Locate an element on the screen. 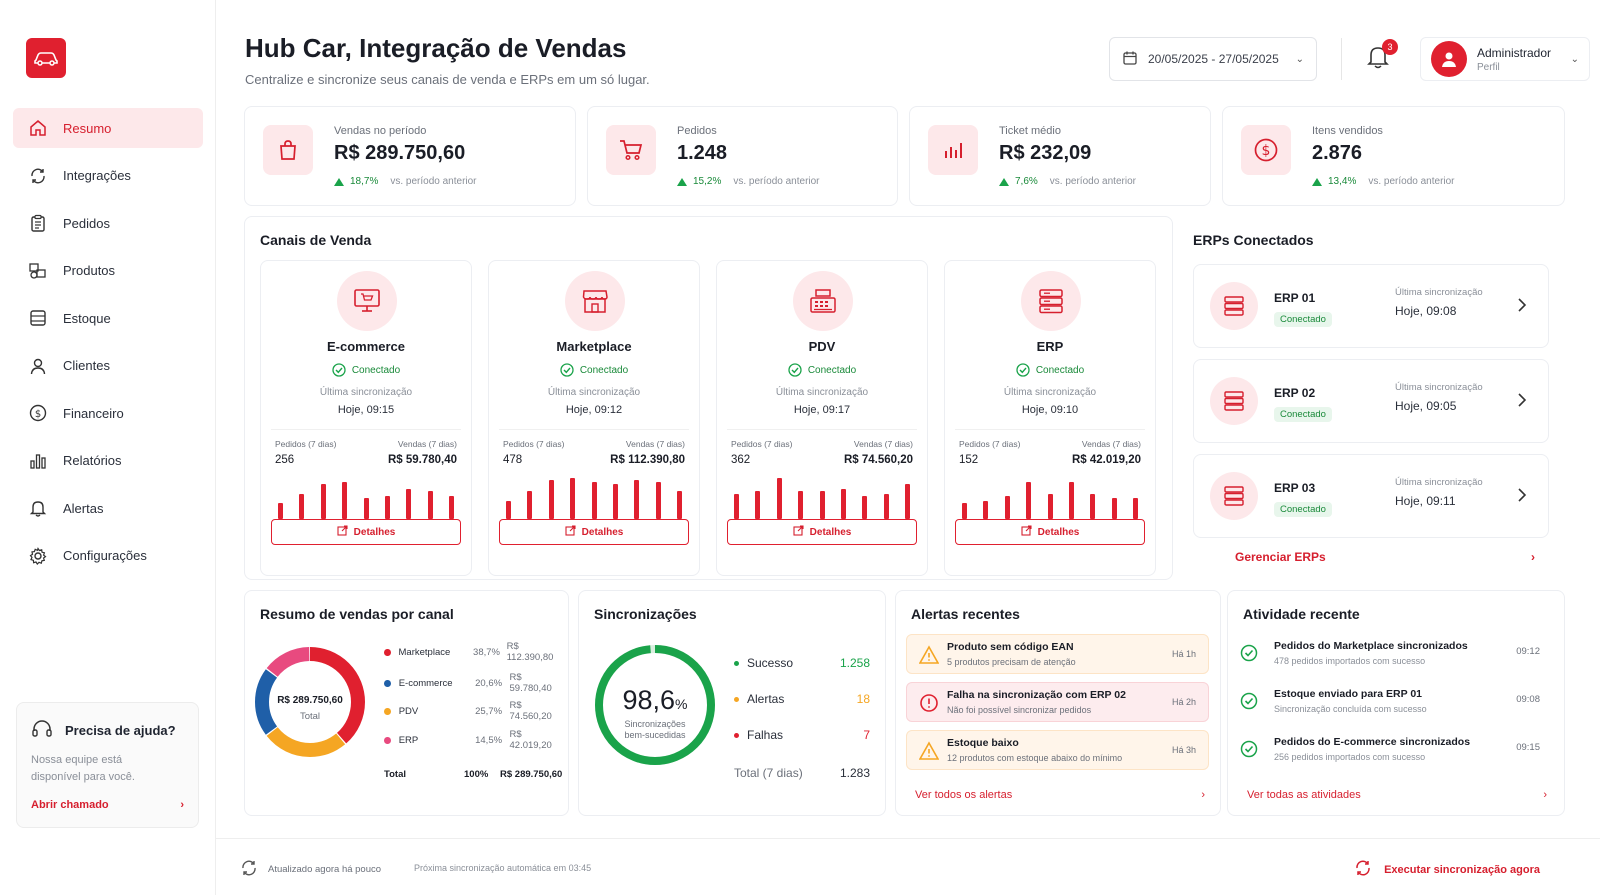  car-logo-icon is located at coordinates (46, 58).